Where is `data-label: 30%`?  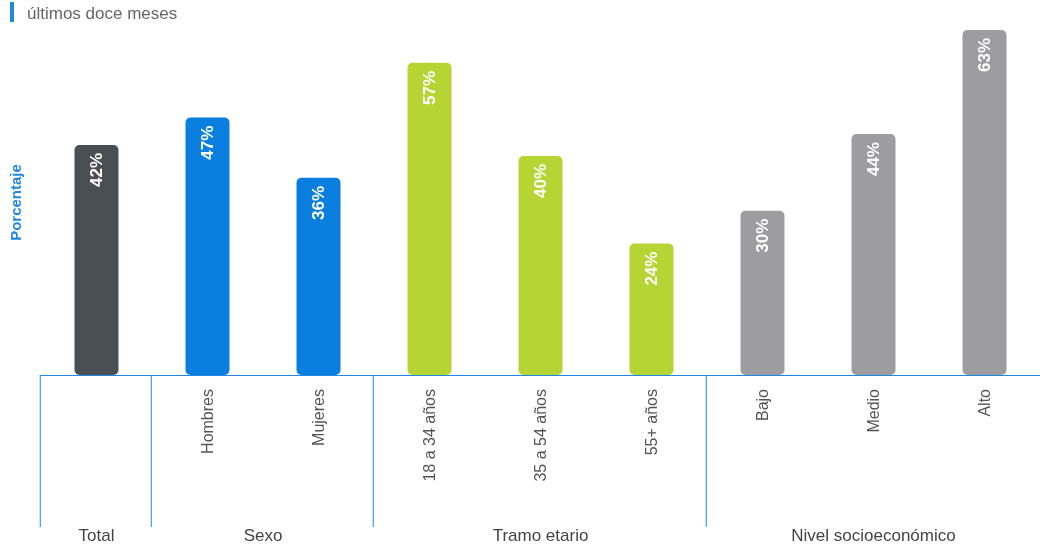
data-label: 30% is located at coordinates (762, 235).